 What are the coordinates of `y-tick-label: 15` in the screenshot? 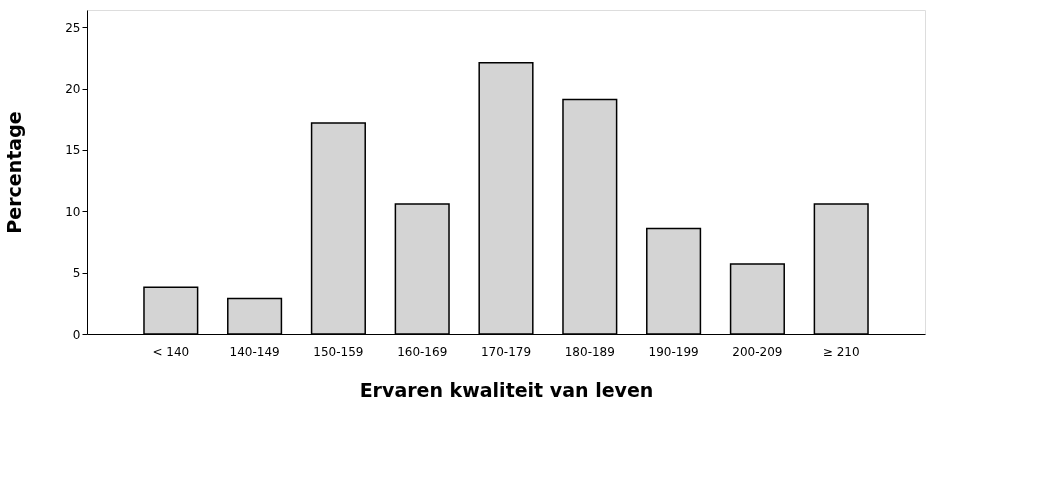 It's located at (73, 150).